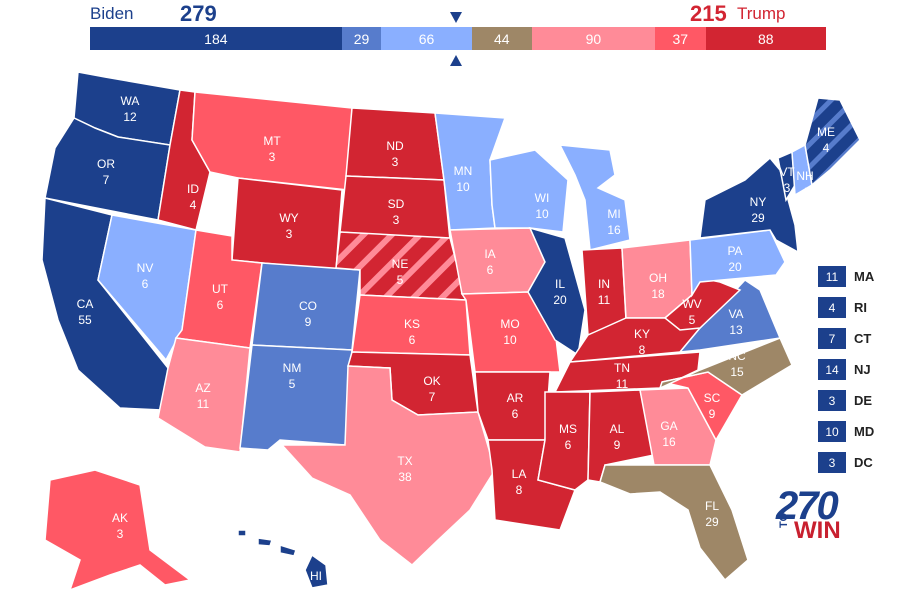 This screenshot has width=900, height=611. I want to click on state-ut, so click(218, 289).